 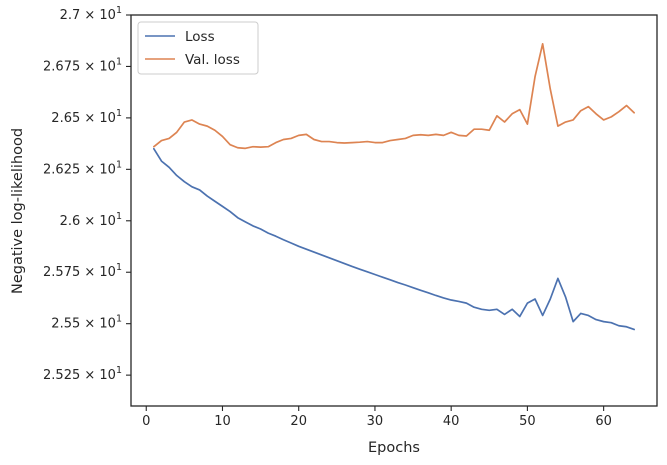 I want to click on x-axis: 0 10 20 30 40 50 60, so click(x=377, y=417).